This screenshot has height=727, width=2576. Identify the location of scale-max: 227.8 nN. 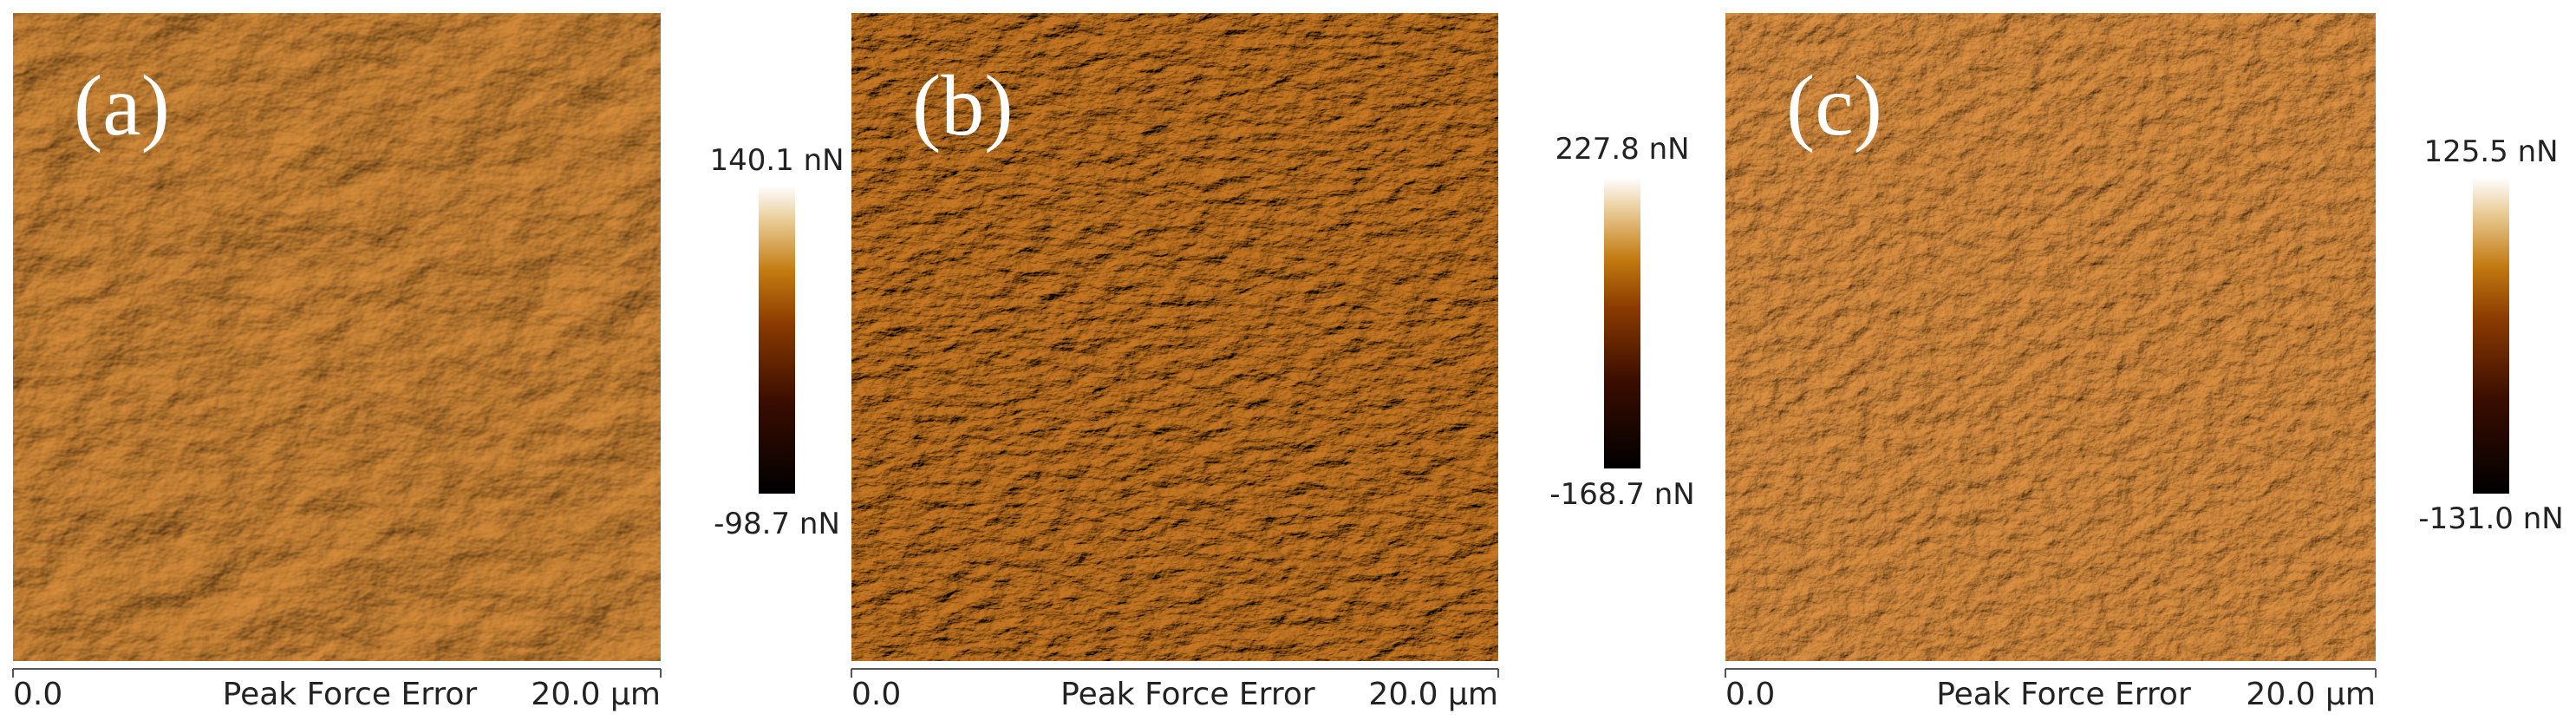
(1622, 149).